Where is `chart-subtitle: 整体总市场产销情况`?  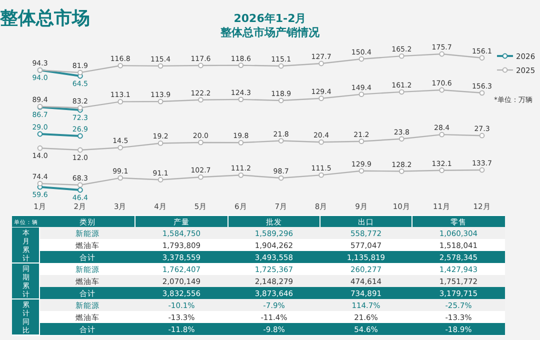 chart-subtitle: 整体总市场产销情况 is located at coordinates (270, 32).